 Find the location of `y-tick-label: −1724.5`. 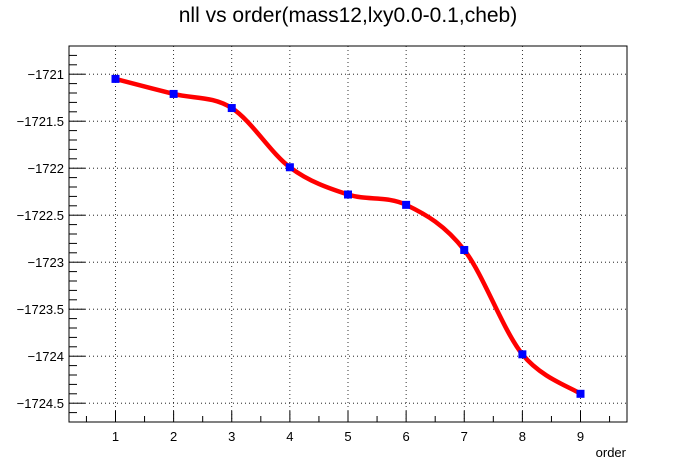

y-tick-label: −1724.5 is located at coordinates (40, 403).